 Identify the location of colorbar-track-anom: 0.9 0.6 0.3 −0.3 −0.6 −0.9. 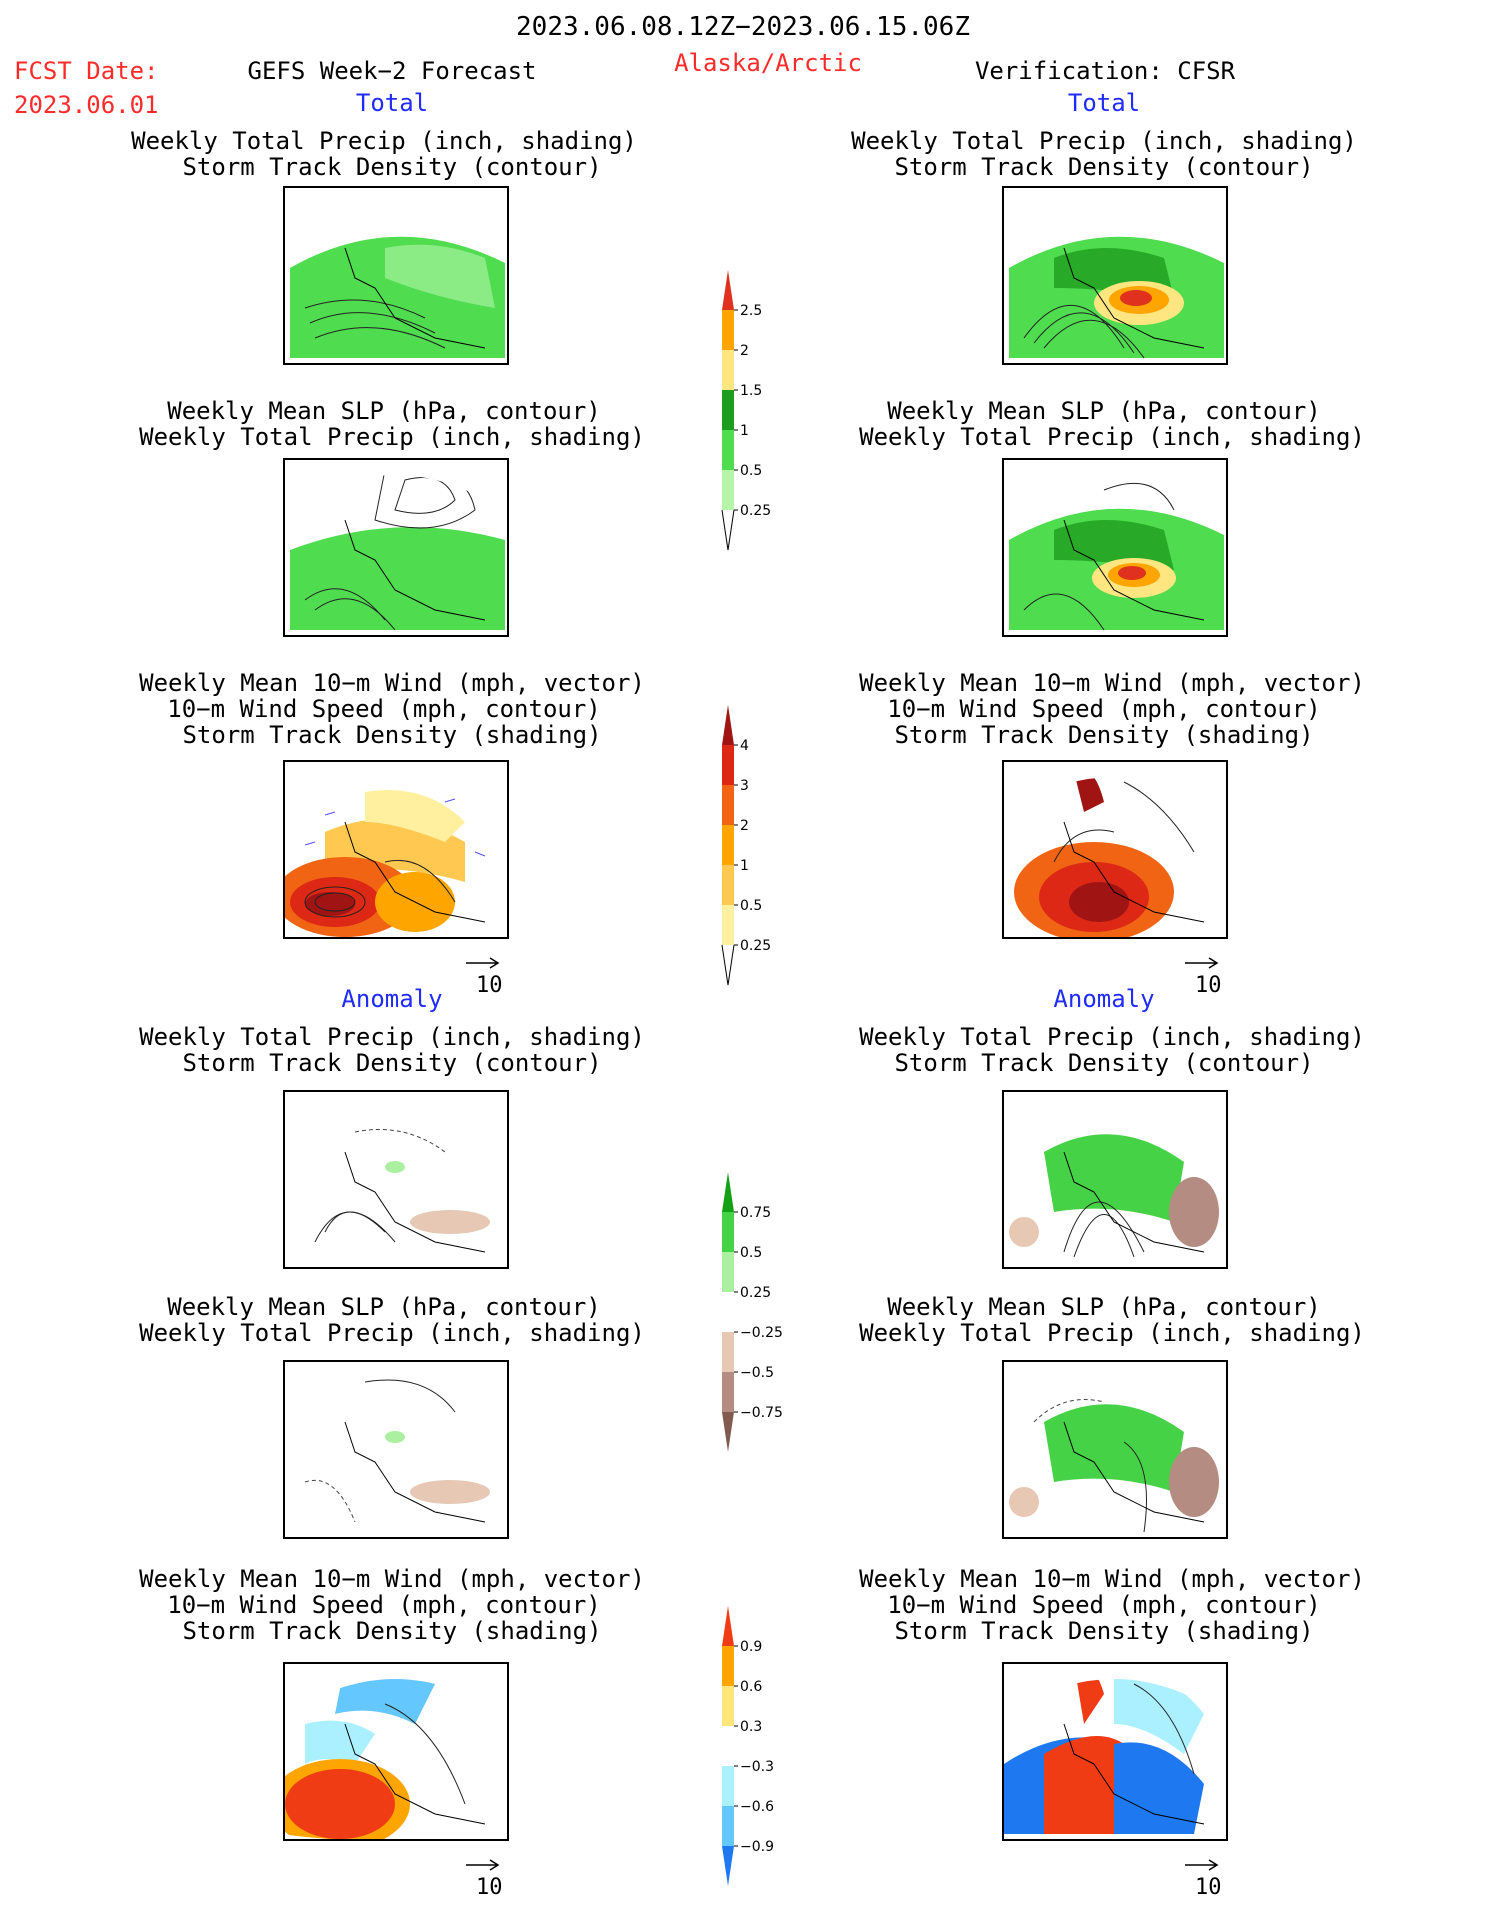
(757, 1751).